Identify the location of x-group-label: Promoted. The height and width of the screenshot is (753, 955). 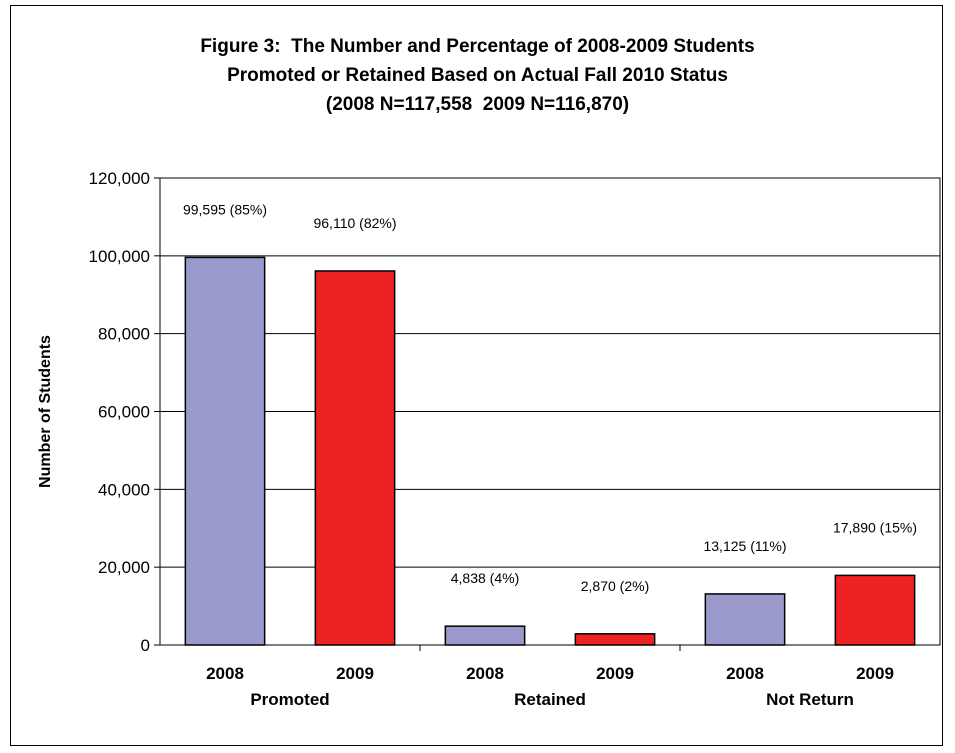
(289, 699).